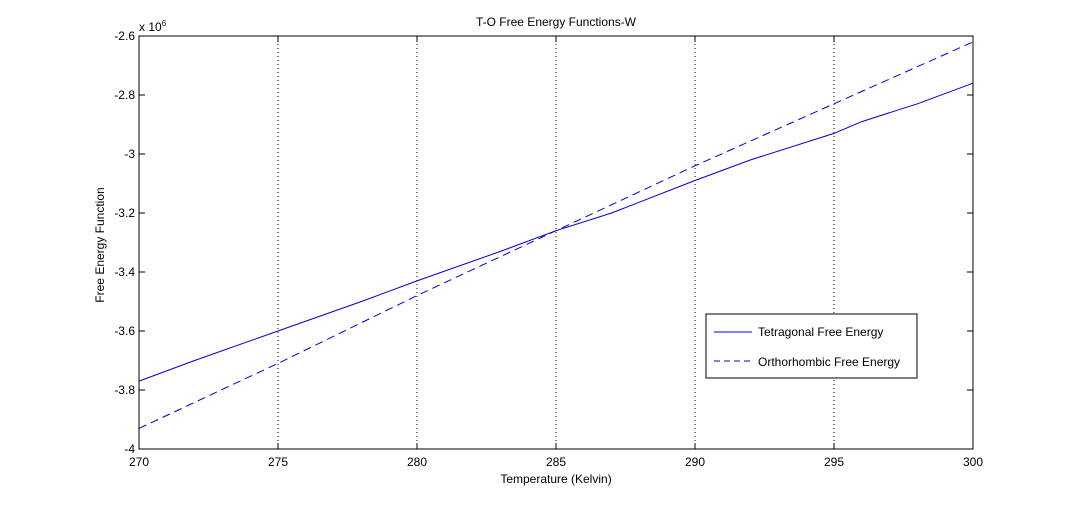  I want to click on x-tick-label: 280, so click(417, 462).